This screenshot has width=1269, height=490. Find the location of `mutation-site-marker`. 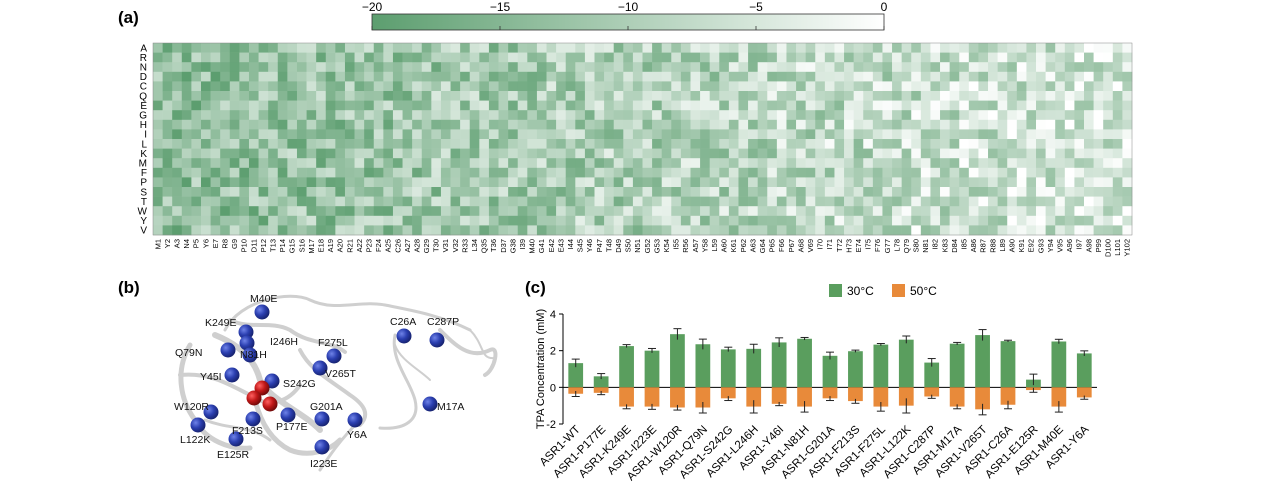

mutation-site-marker is located at coordinates (262, 312).